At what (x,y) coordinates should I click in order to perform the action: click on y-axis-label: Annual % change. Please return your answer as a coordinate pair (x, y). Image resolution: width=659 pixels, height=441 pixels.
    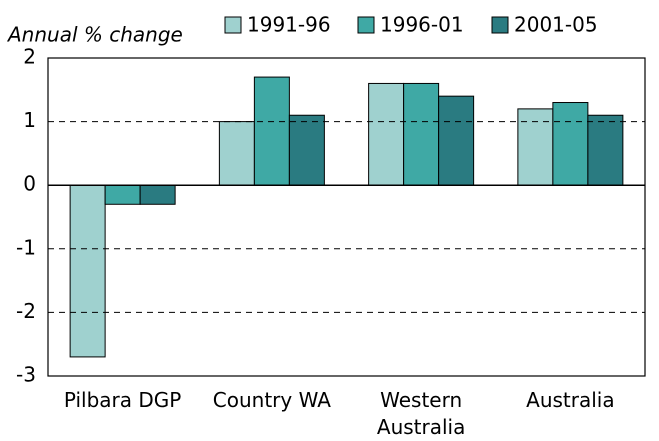
    Looking at the image, I should click on (94, 35).